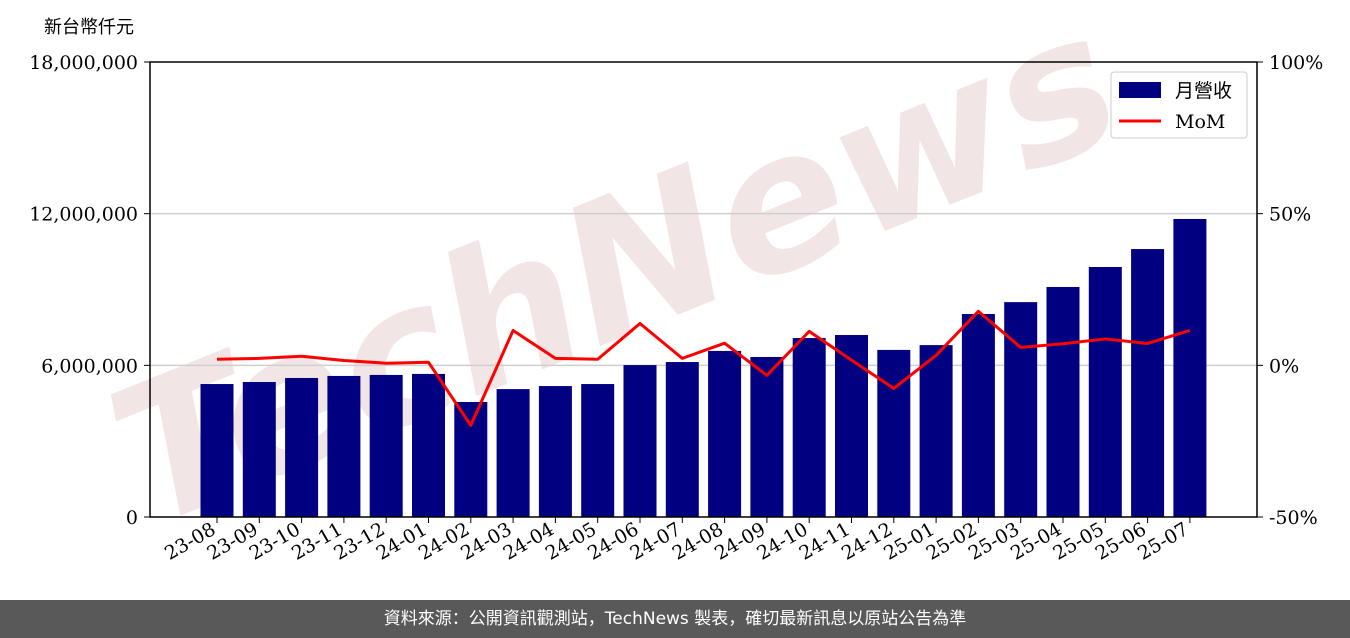  Describe the element at coordinates (1140, 90) in the screenshot. I see `legend-swatch` at that location.